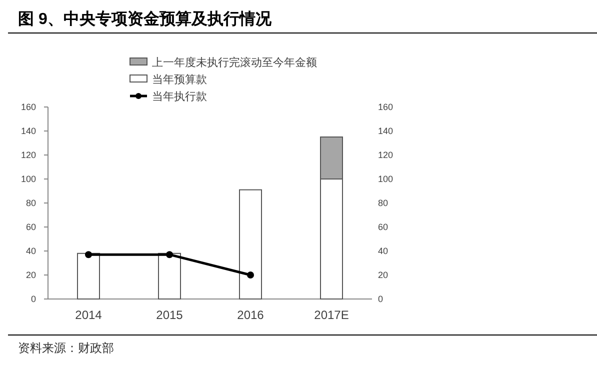  Describe the element at coordinates (386, 155) in the screenshot. I see `y2-tick-label: 120` at that location.